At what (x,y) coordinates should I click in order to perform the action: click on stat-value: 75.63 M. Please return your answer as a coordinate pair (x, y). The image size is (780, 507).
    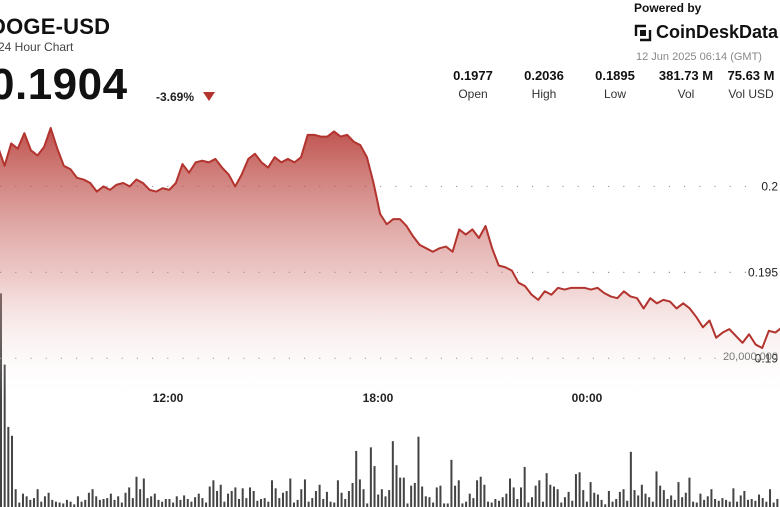
    Looking at the image, I should click on (751, 75).